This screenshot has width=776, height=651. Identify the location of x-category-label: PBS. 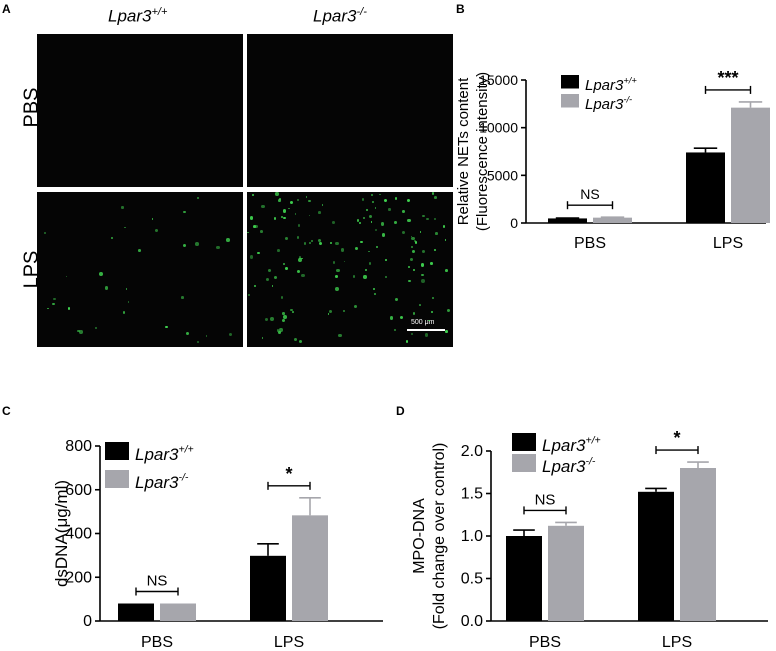
(545, 642).